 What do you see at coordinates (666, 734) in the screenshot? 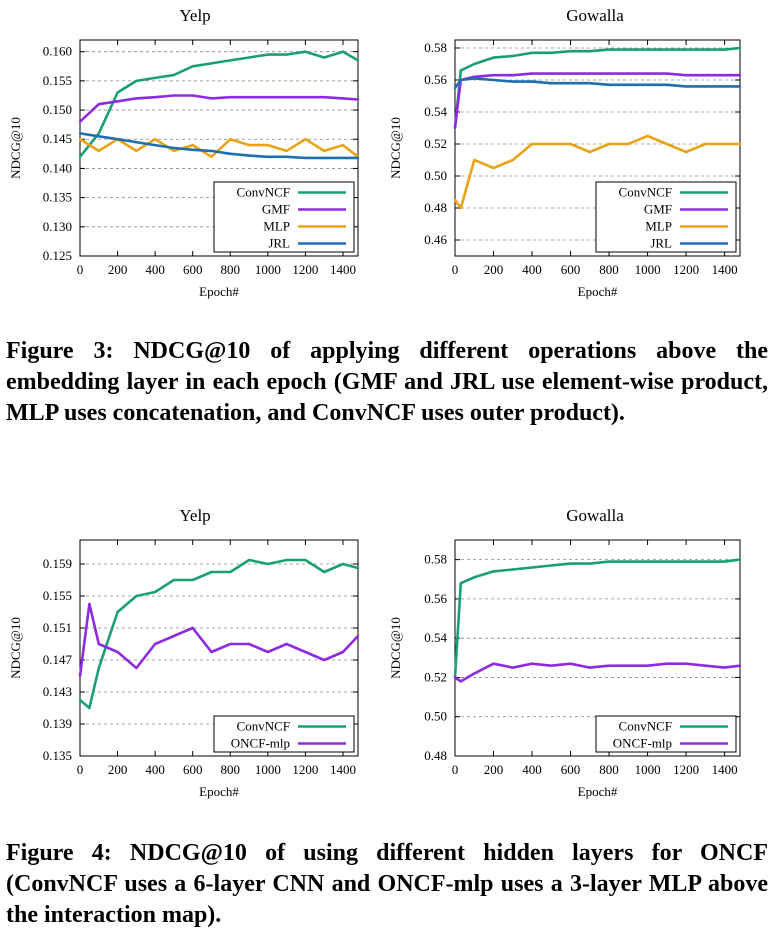
I see `legend-box` at bounding box center [666, 734].